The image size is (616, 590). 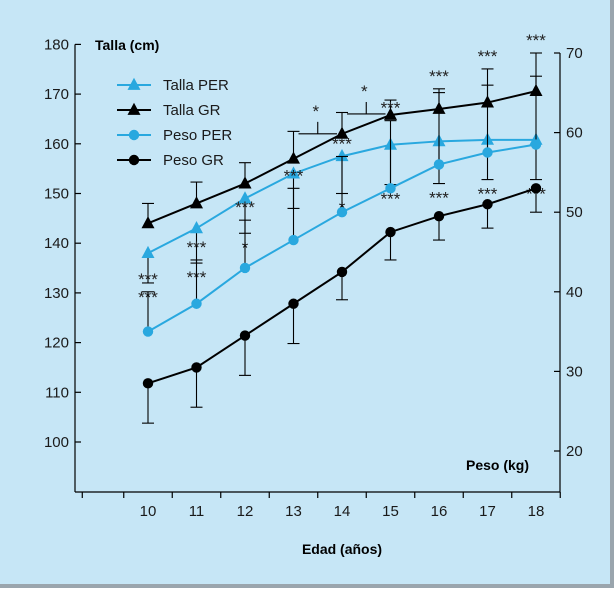 I want to click on x-axis-title: Edad (años), so click(x=342, y=549).